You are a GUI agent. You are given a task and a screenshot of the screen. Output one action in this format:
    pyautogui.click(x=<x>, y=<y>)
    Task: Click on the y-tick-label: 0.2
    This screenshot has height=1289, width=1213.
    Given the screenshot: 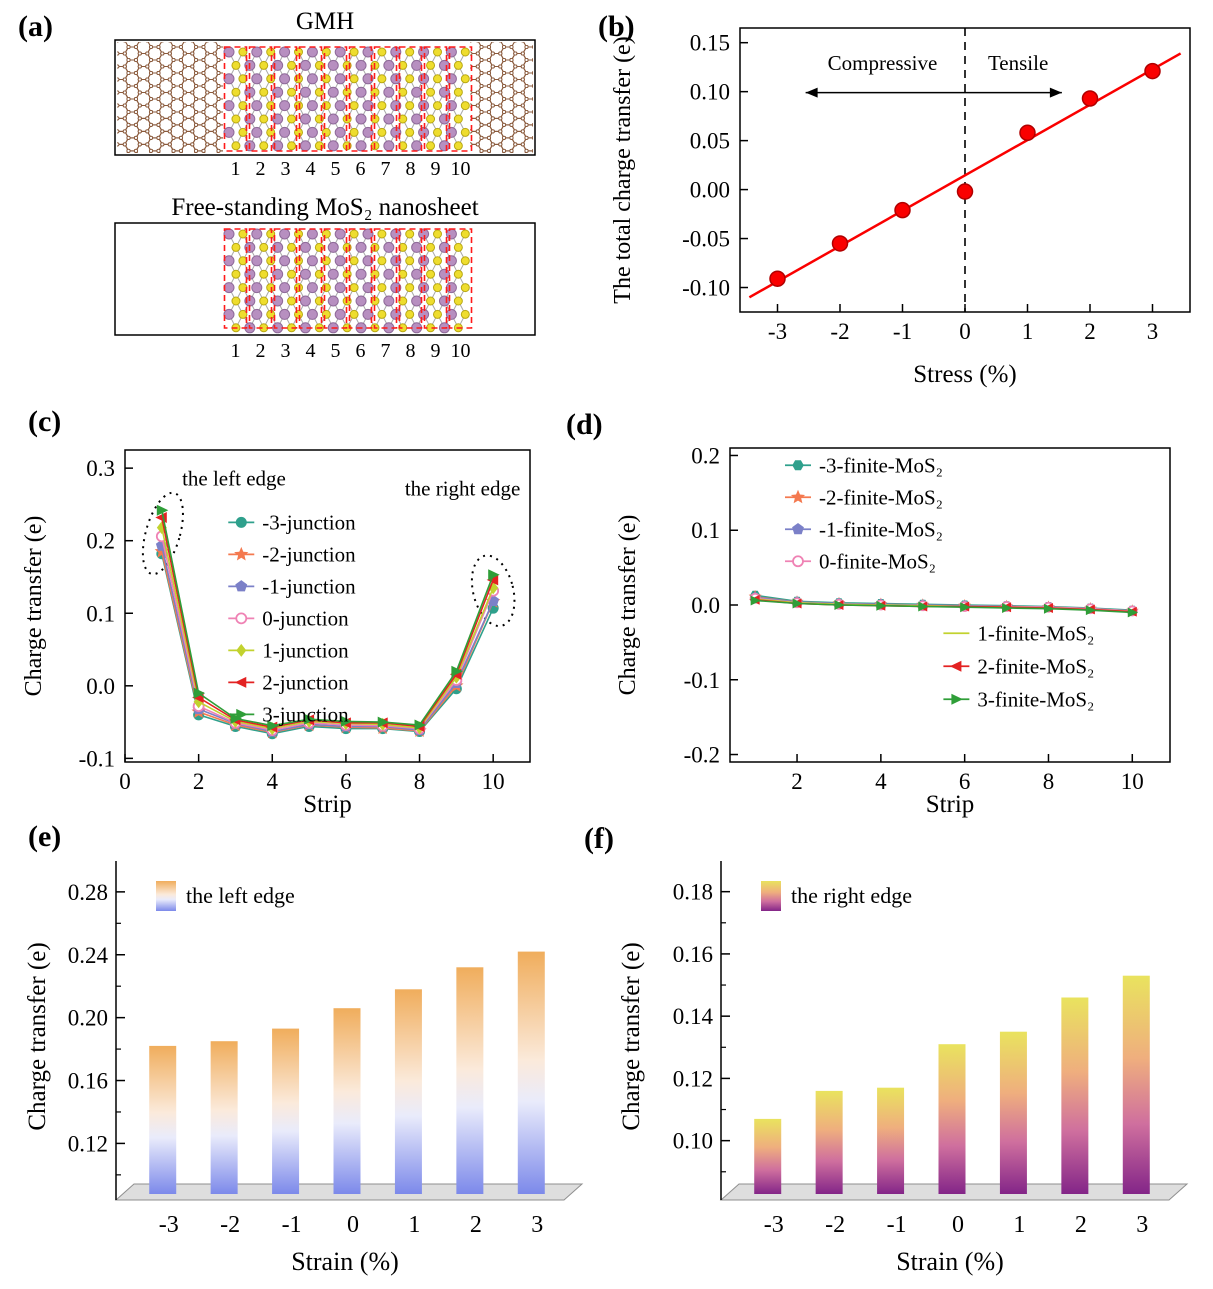 What is the action you would take?
    pyautogui.click(x=100, y=541)
    